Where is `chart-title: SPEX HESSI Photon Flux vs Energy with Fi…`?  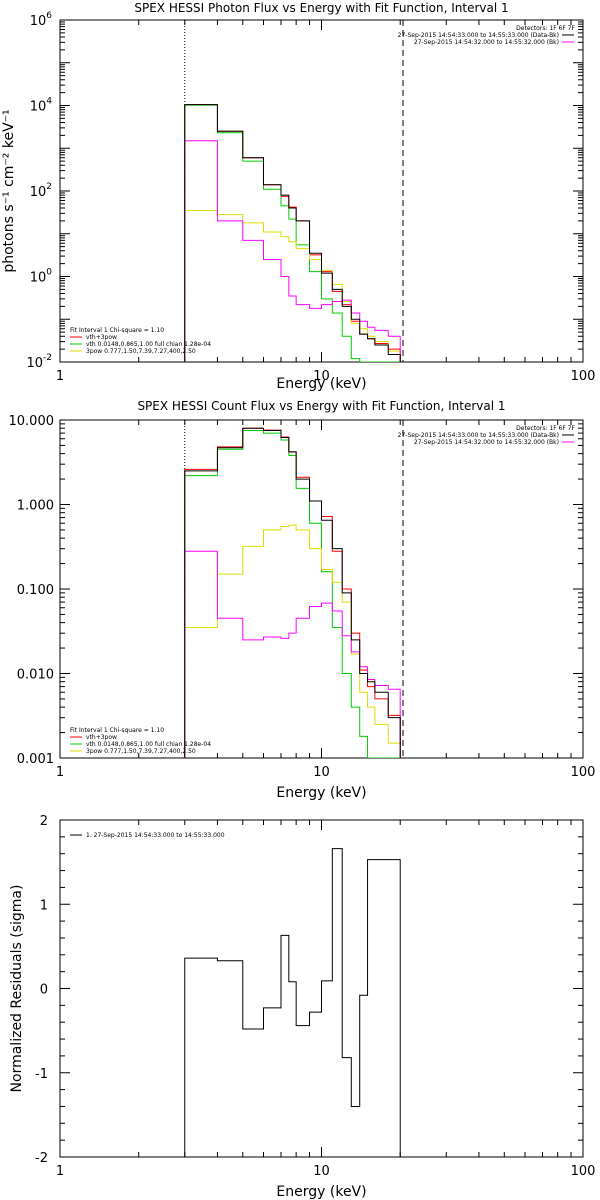 chart-title: SPEX HESSI Photon Flux vs Energy with Fi… is located at coordinates (321, 8).